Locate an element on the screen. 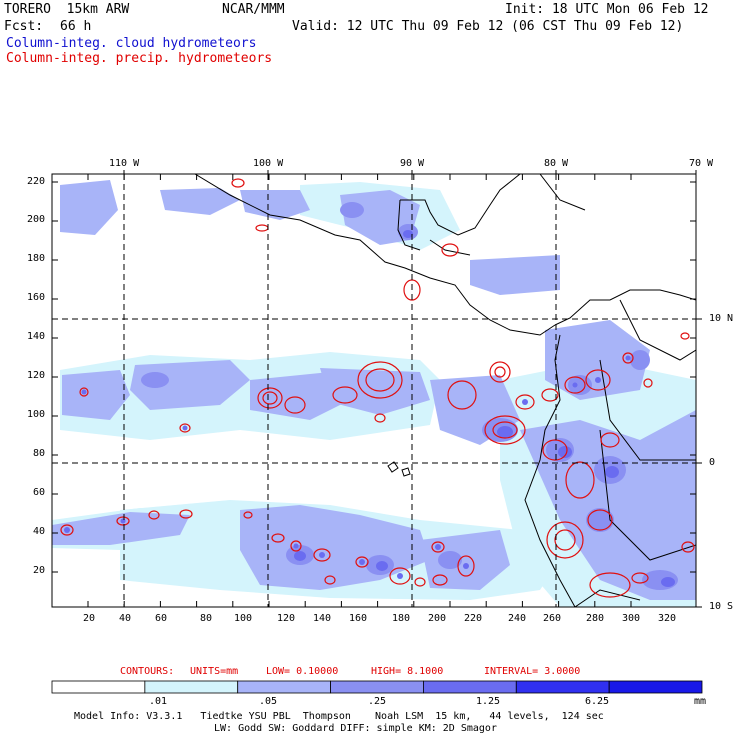  scale-label-625: 6.25 is located at coordinates (597, 701).